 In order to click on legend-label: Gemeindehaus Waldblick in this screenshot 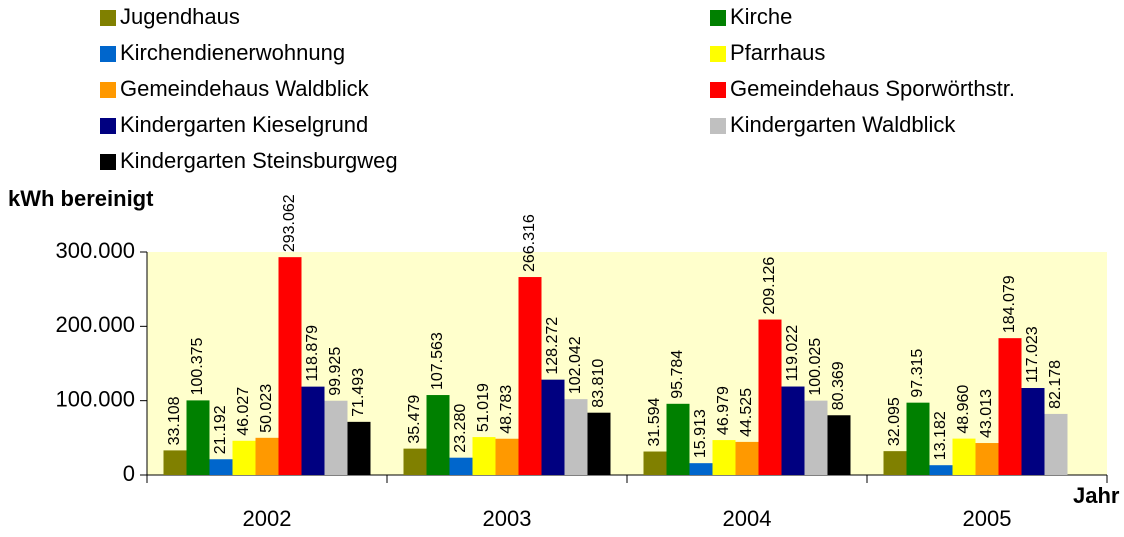, I will do `click(245, 88)`.